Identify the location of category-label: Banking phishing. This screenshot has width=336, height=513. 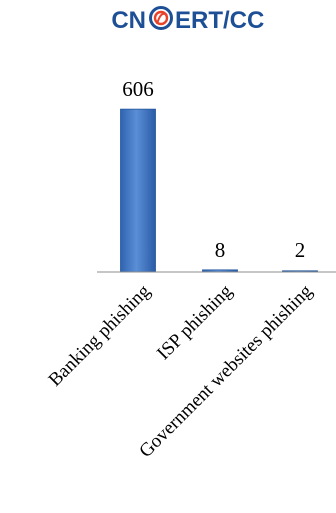
(100, 335).